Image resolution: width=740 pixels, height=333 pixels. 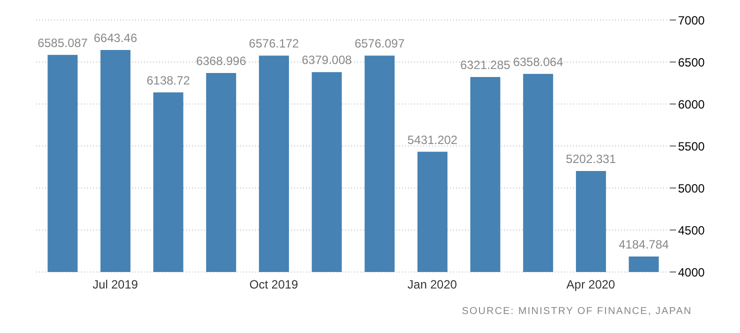 I want to click on y-tick-label: 5000, so click(x=692, y=188).